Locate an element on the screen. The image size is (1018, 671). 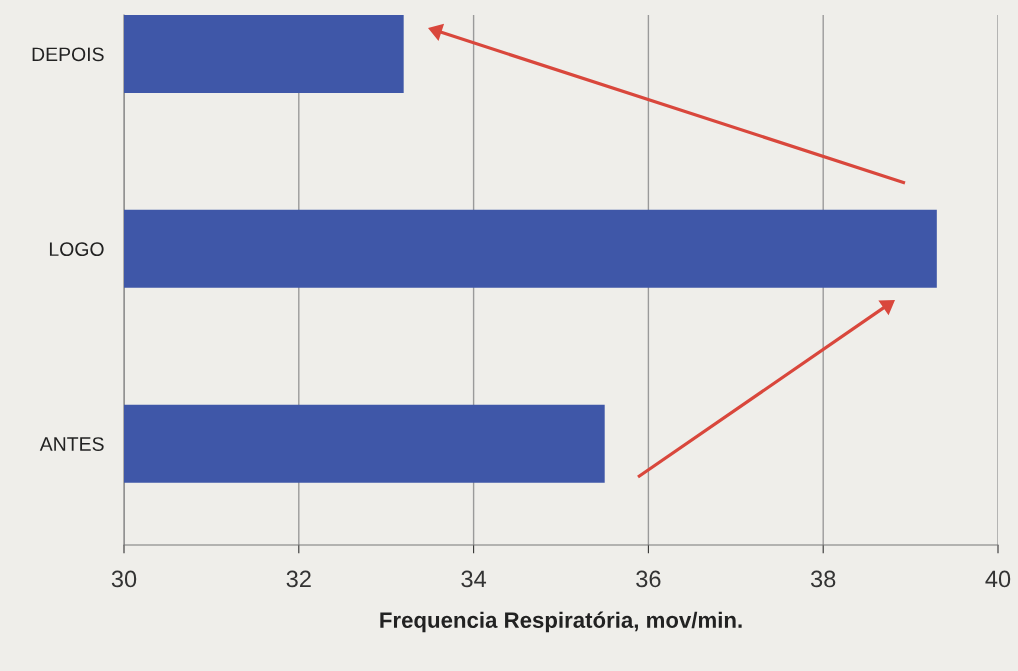
x-tick-label: 40 is located at coordinates (998, 579).